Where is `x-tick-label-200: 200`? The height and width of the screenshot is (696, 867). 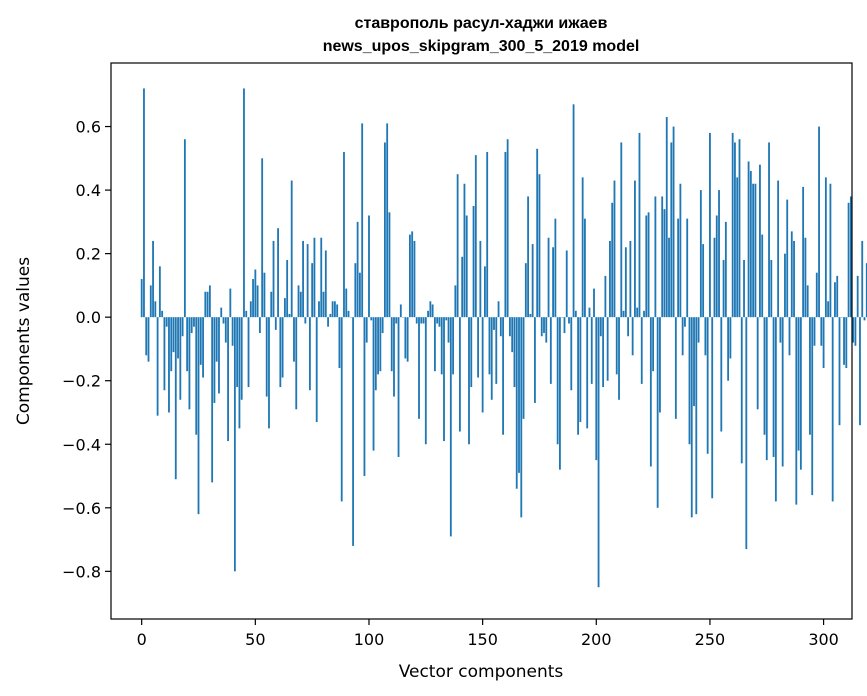
x-tick-label-200: 200 is located at coordinates (596, 639).